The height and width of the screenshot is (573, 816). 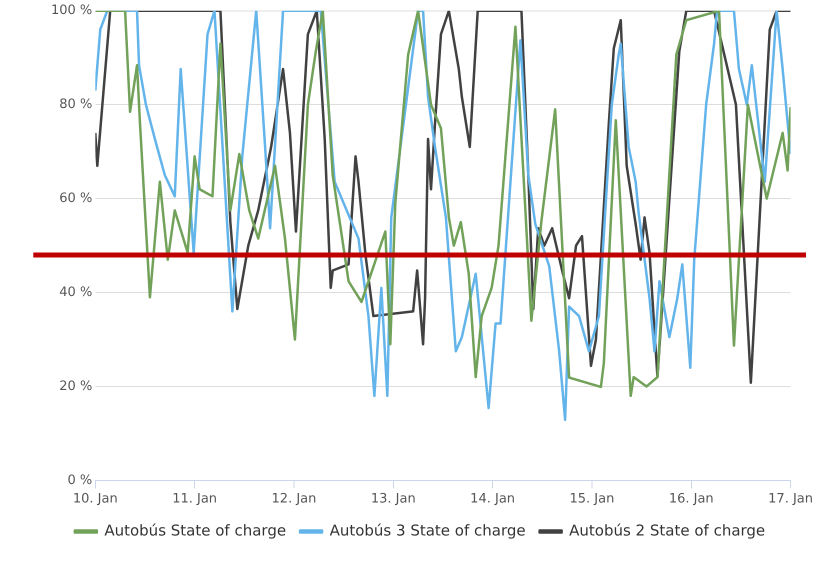 I want to click on legend-label: Autobús 2 State of charge, so click(x=667, y=530).